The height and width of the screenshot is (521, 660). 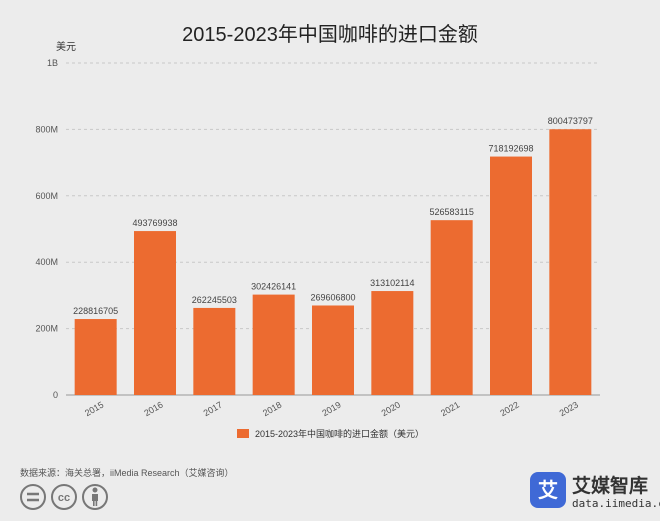 I want to click on x-tick-label: 2017, so click(x=213, y=409).